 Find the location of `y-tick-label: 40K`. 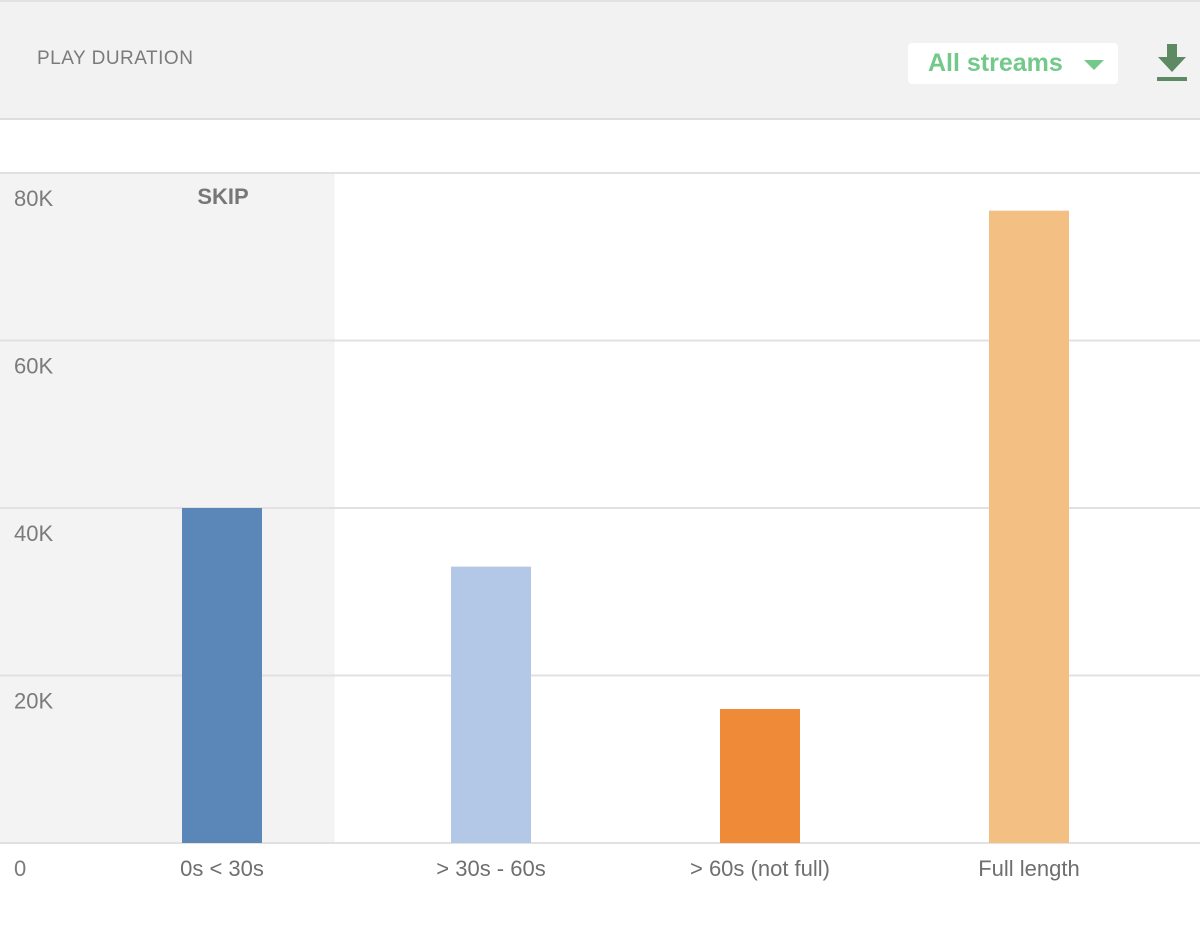

y-tick-label: 40K is located at coordinates (33, 533).